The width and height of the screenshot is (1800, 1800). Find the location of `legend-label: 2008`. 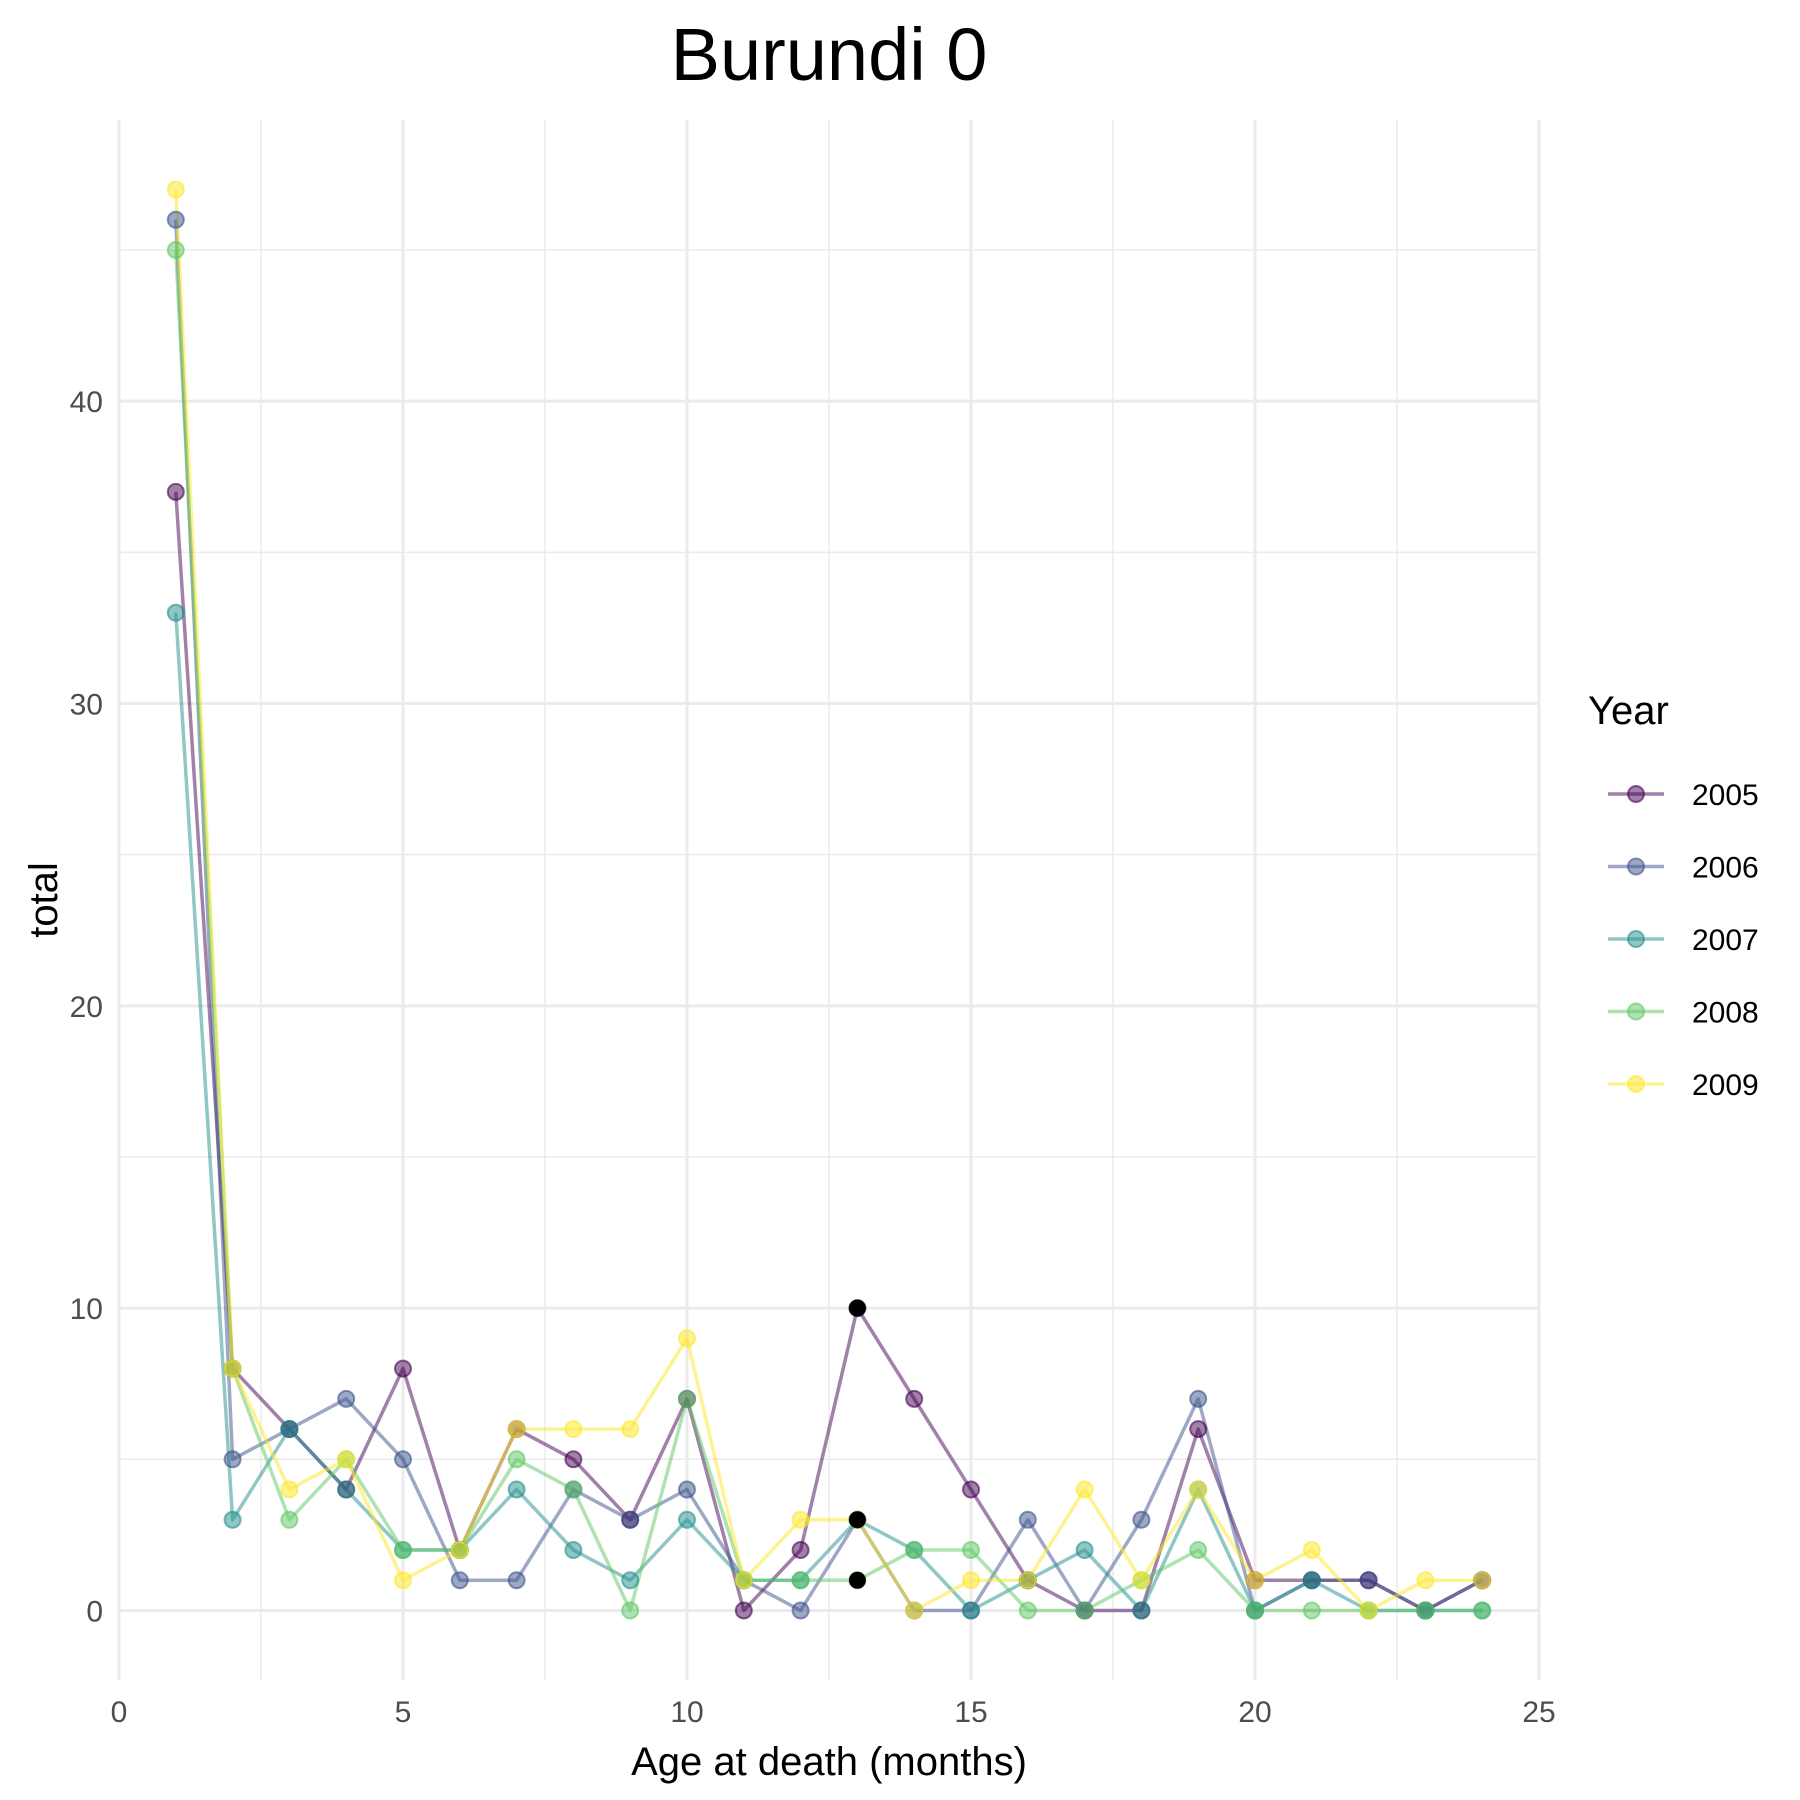

legend-label: 2008 is located at coordinates (1725, 1013).